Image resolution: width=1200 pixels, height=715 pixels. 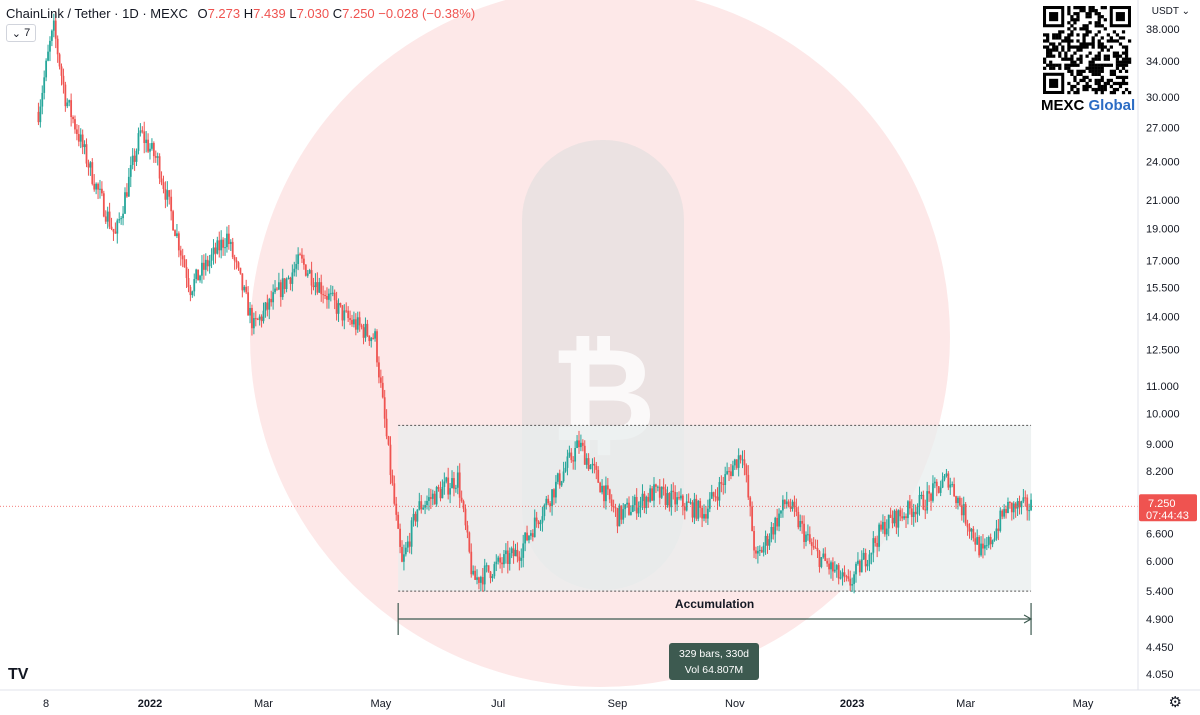 What do you see at coordinates (1163, 162) in the screenshot?
I see `y-tick-label: 24.000` at bounding box center [1163, 162].